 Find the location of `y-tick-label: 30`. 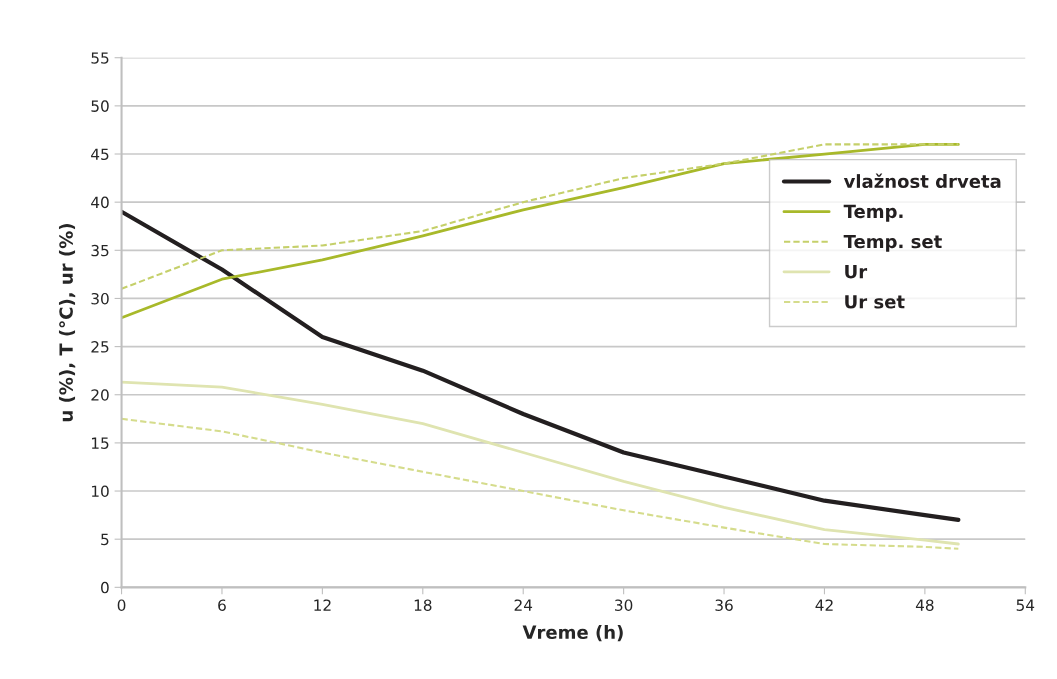

y-tick-label: 30 is located at coordinates (100, 298).